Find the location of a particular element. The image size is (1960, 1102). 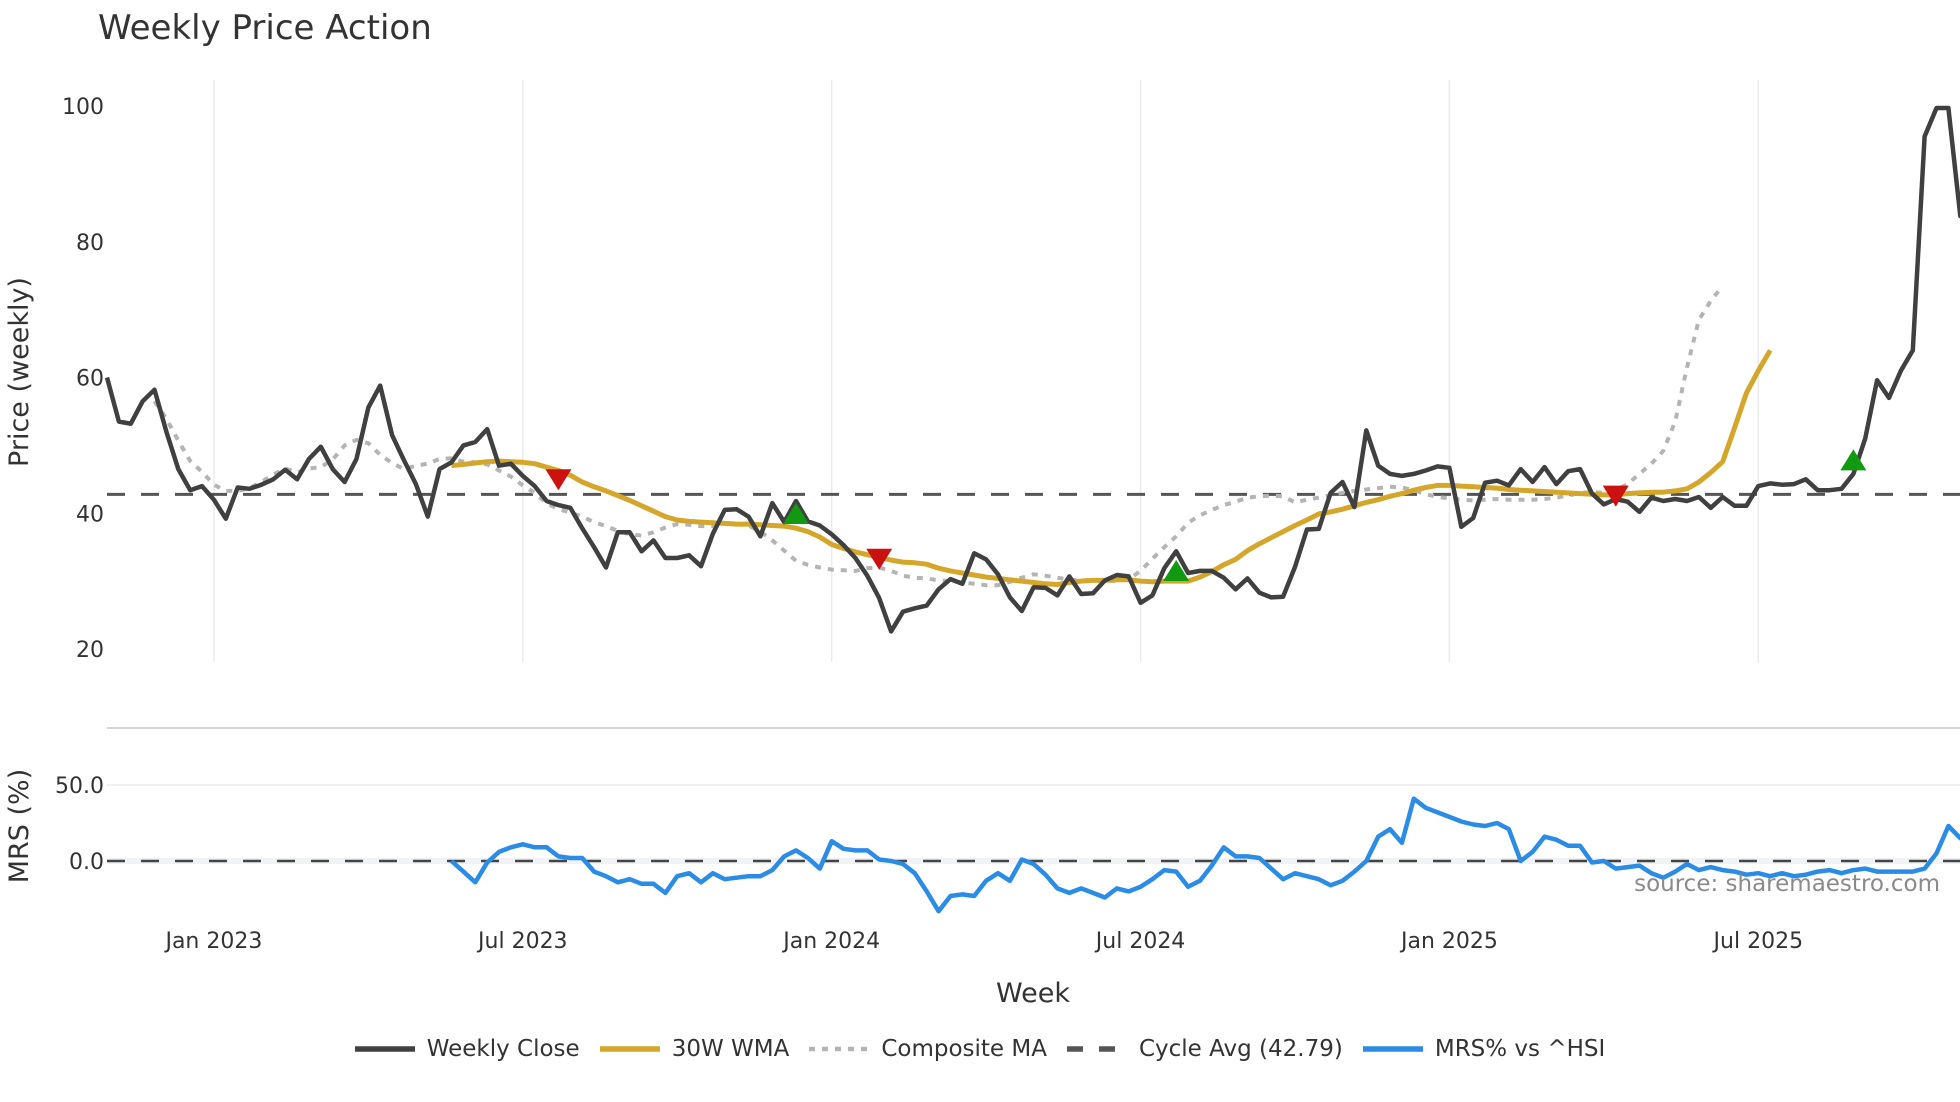

legend-label: Composite MA is located at coordinates (964, 1049).